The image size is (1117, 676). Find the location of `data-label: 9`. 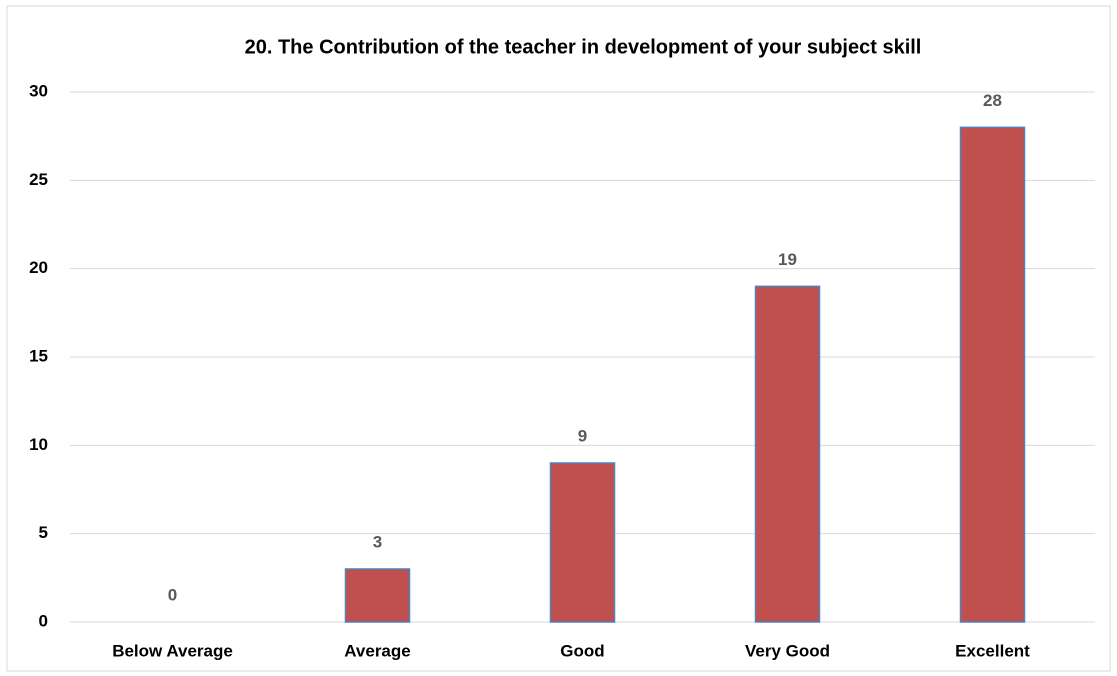

data-label: 9 is located at coordinates (582, 435).